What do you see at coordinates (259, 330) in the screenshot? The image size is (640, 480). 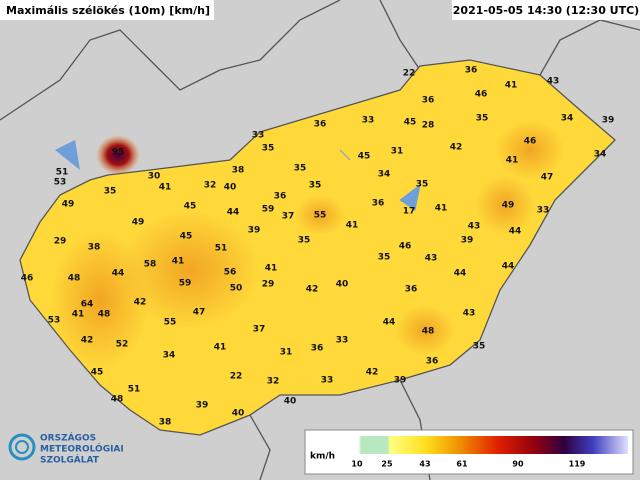 I see `station-value: 37` at bounding box center [259, 330].